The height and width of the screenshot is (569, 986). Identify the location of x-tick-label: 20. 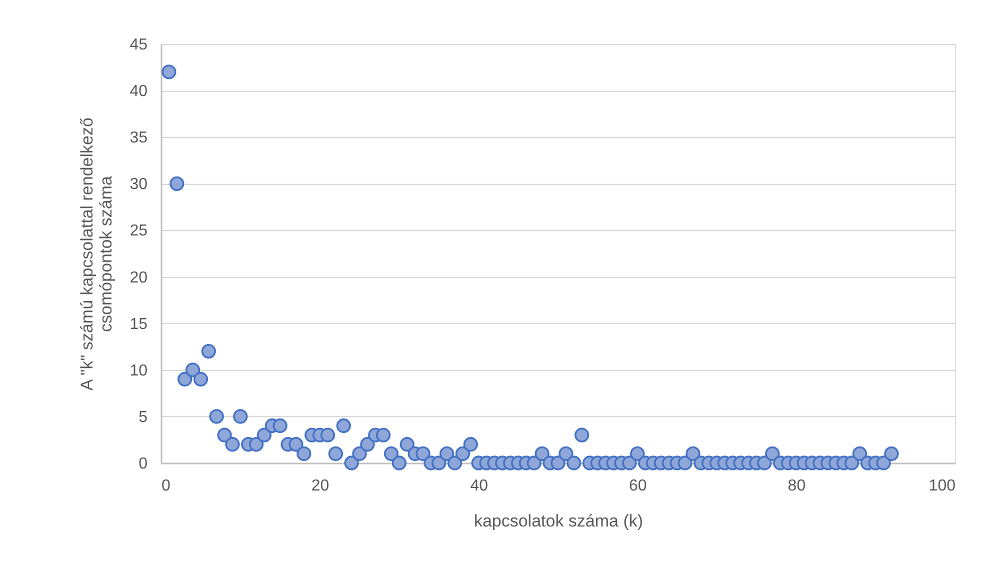
(320, 486).